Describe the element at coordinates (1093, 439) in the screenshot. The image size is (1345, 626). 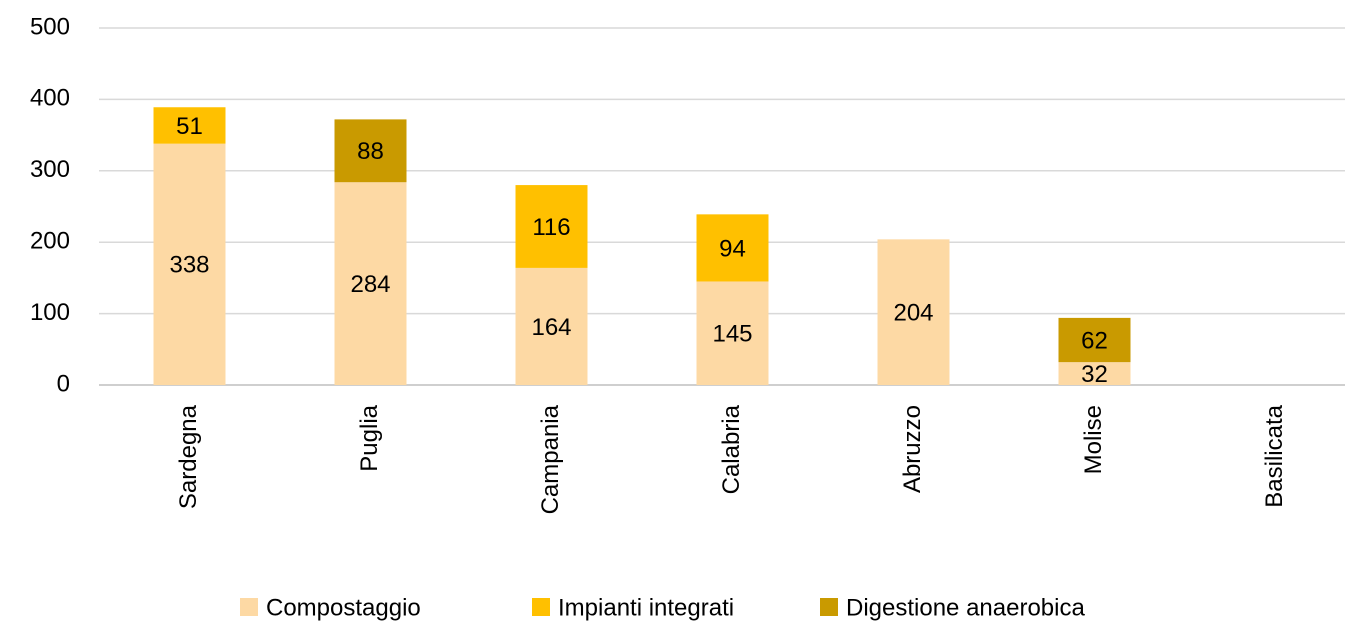
I see `x-tick-label: Molise` at that location.